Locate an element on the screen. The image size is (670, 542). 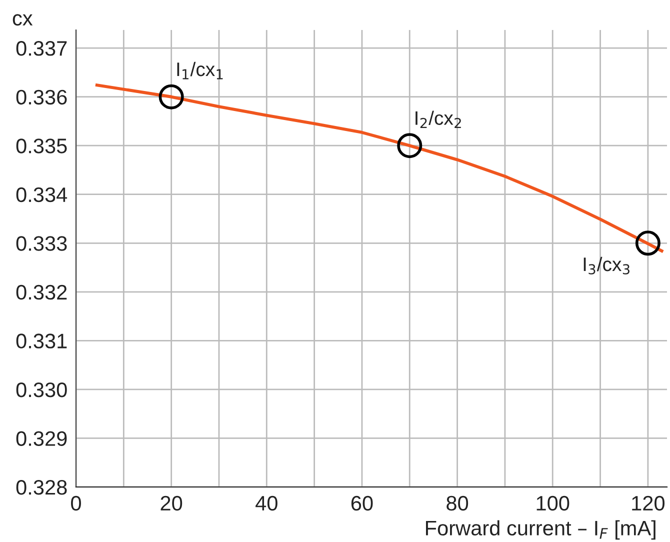
y-tick-label: 0.336 is located at coordinates (41, 97).